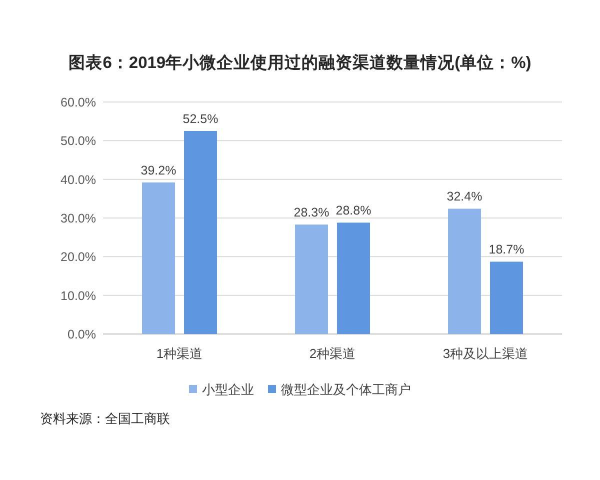 The image size is (600, 480). I want to click on y-tick-label: 40.0%, so click(78, 179).